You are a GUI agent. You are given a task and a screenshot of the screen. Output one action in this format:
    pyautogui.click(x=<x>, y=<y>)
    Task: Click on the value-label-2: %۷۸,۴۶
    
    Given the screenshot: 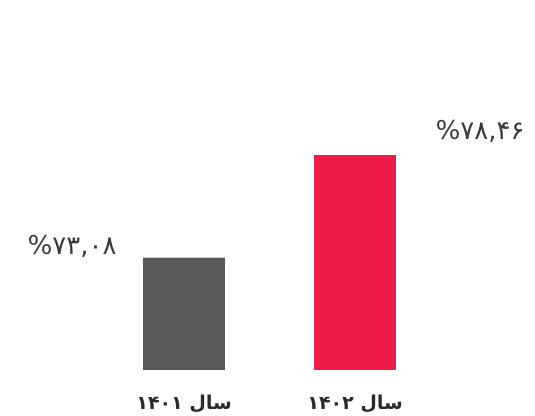 What is the action you would take?
    pyautogui.click(x=480, y=131)
    